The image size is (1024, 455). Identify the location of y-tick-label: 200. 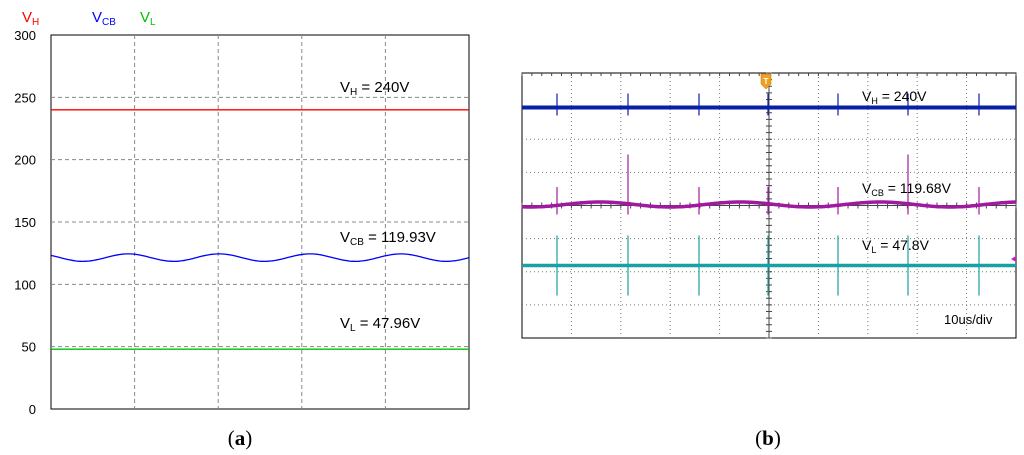
(25, 160).